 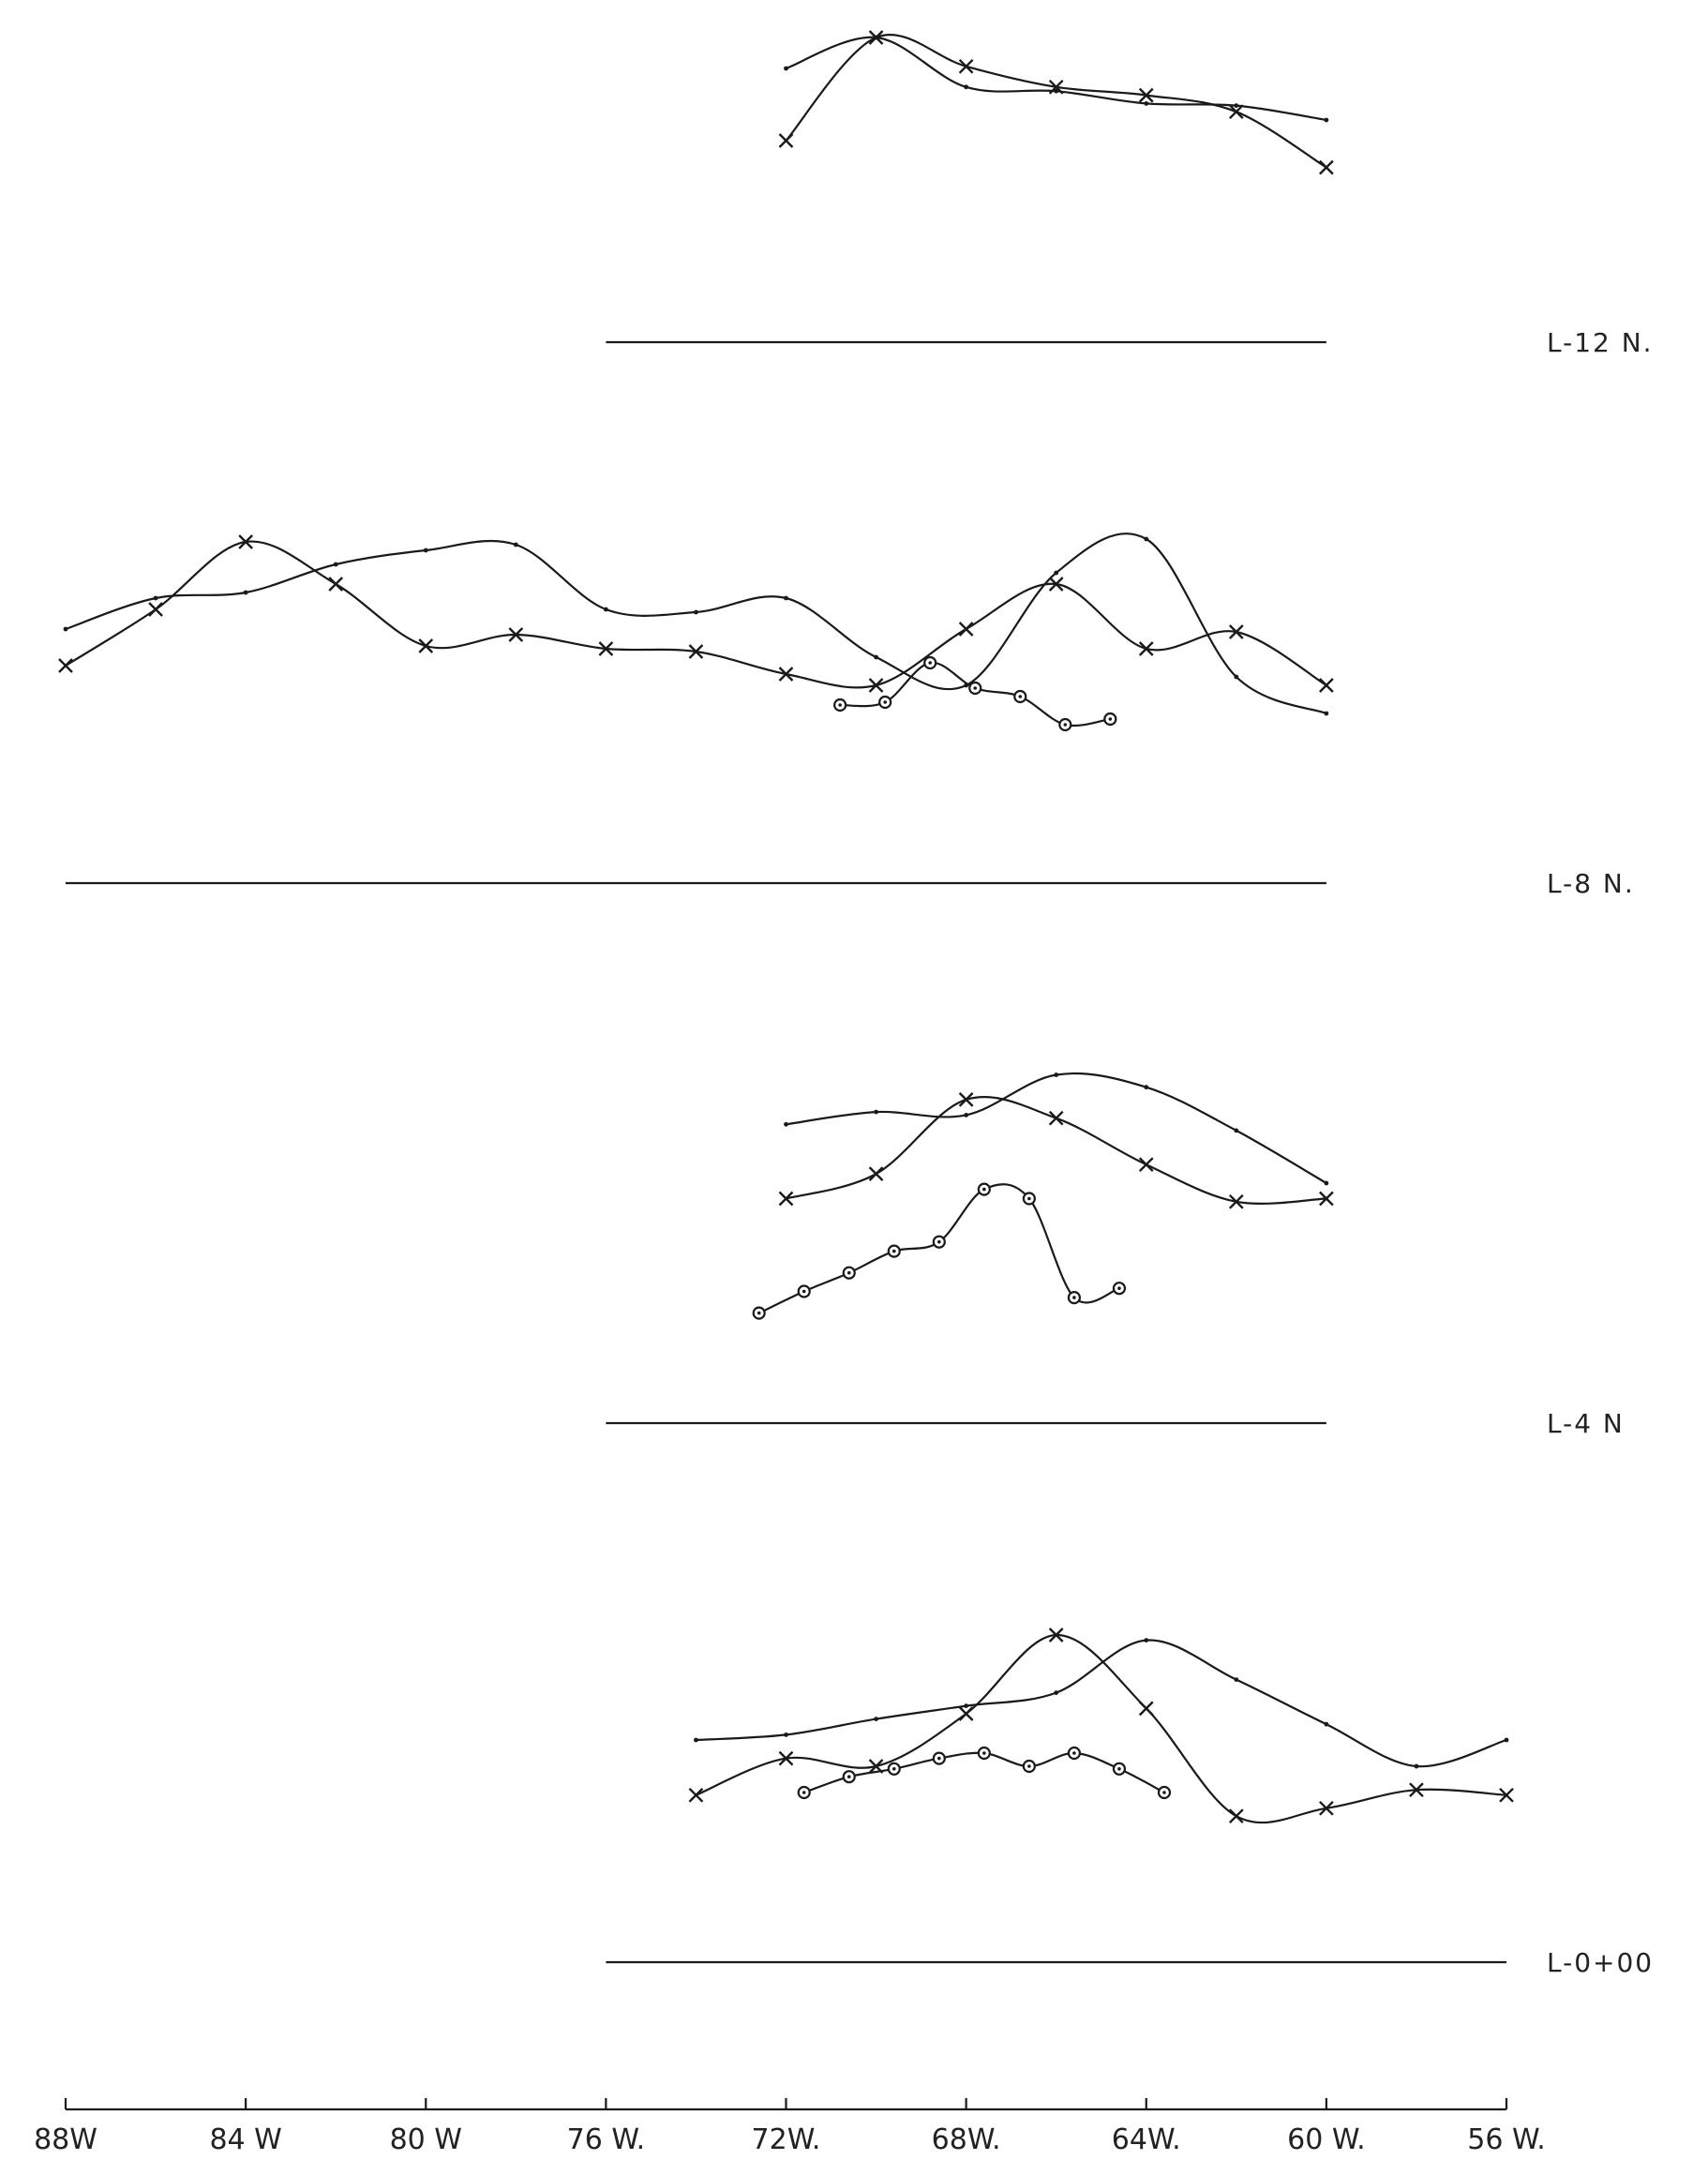 What do you see at coordinates (967, 2139) in the screenshot?
I see `x-tick-label: 68W.` at bounding box center [967, 2139].